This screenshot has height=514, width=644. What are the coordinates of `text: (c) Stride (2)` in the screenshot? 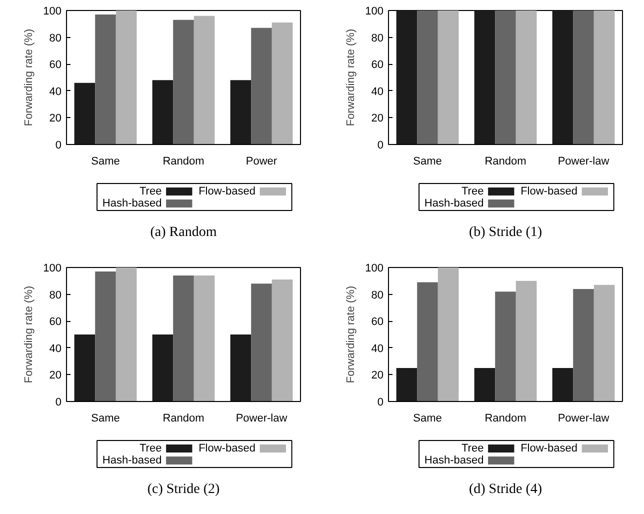 It's located at (183, 489).